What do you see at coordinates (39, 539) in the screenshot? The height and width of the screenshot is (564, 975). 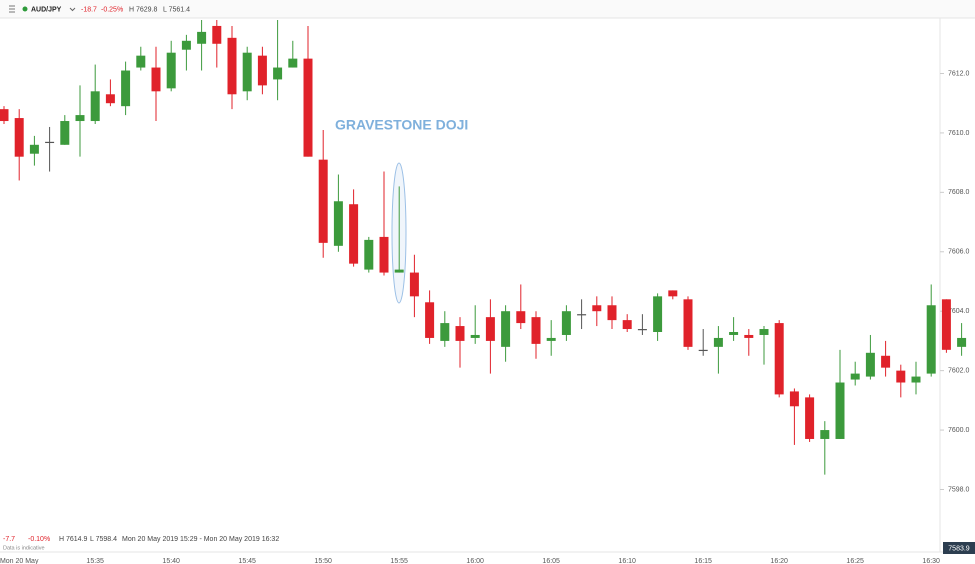 I see `footer-change-pct: -0.10%` at bounding box center [39, 539].